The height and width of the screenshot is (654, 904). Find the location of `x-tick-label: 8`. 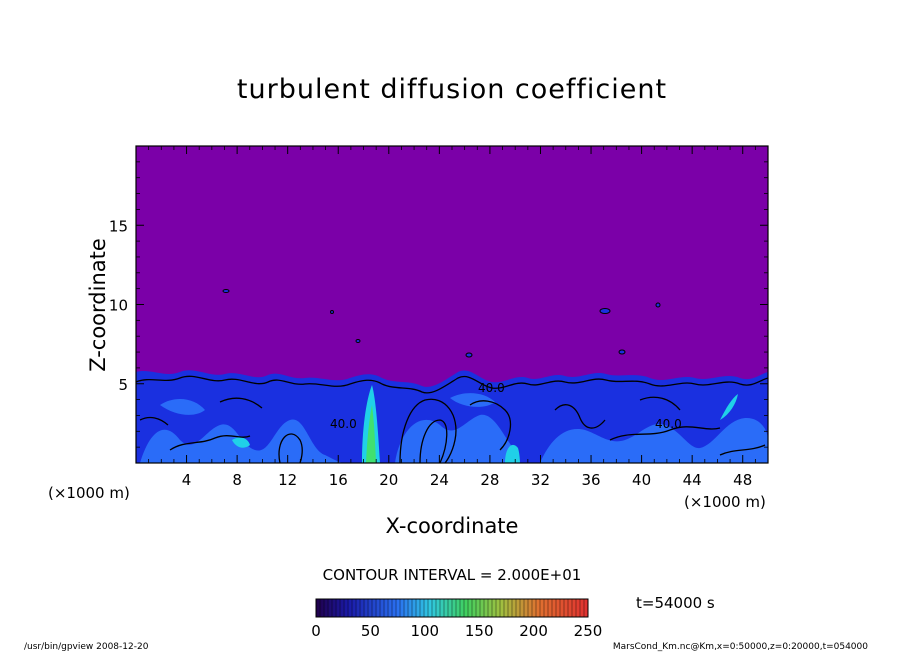

x-tick-label: 8 is located at coordinates (237, 480).